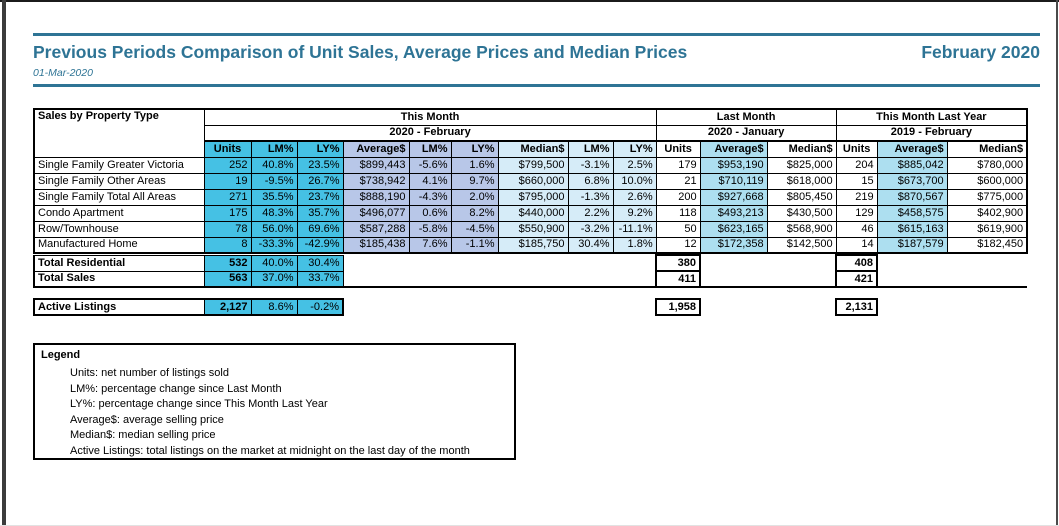  What do you see at coordinates (274, 165) in the screenshot?
I see `cell-lm-pct: 40.8%` at bounding box center [274, 165].